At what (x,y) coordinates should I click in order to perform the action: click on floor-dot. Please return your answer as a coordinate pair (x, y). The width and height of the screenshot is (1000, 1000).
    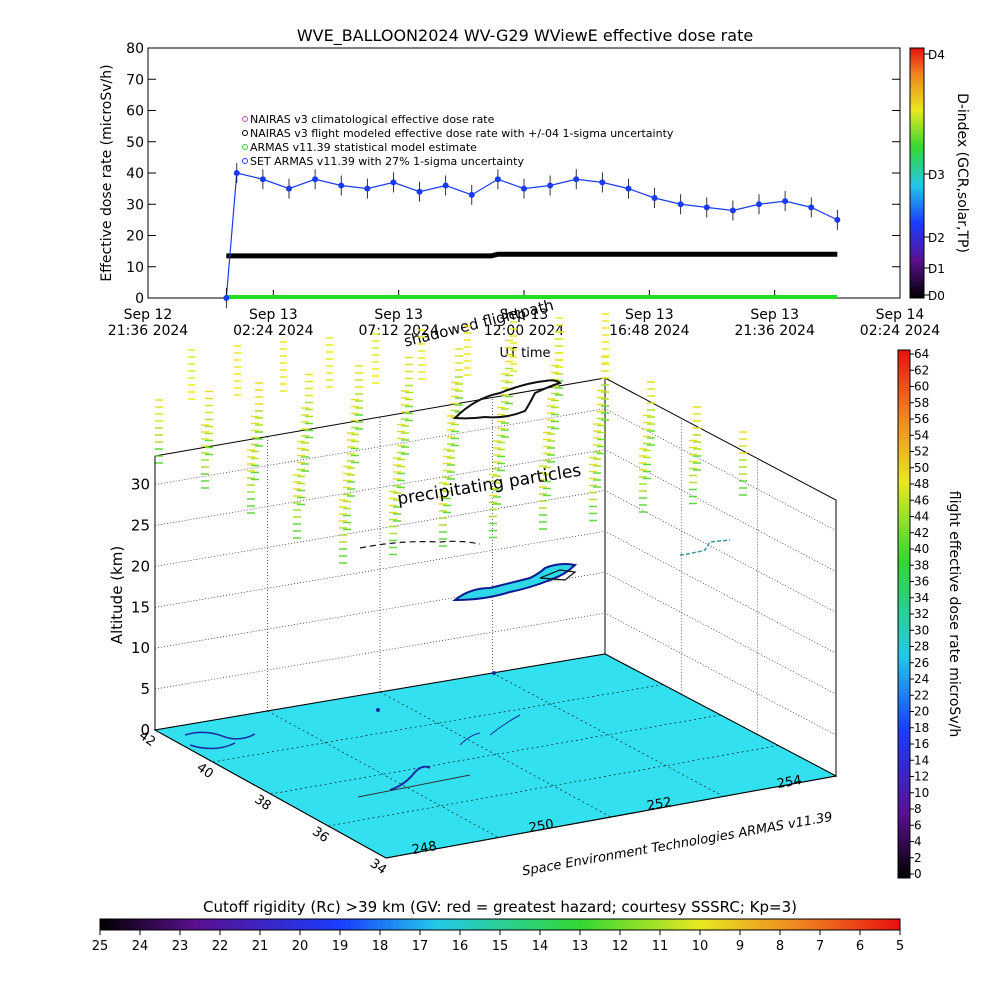
    Looking at the image, I should click on (378, 710).